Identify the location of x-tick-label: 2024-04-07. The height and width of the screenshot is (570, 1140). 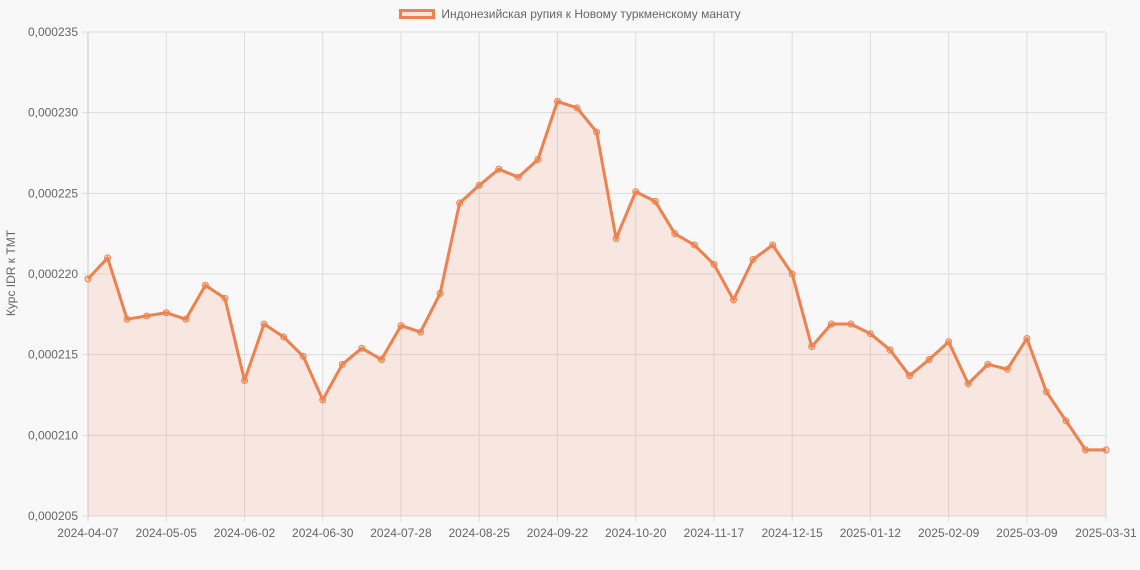
(88, 533).